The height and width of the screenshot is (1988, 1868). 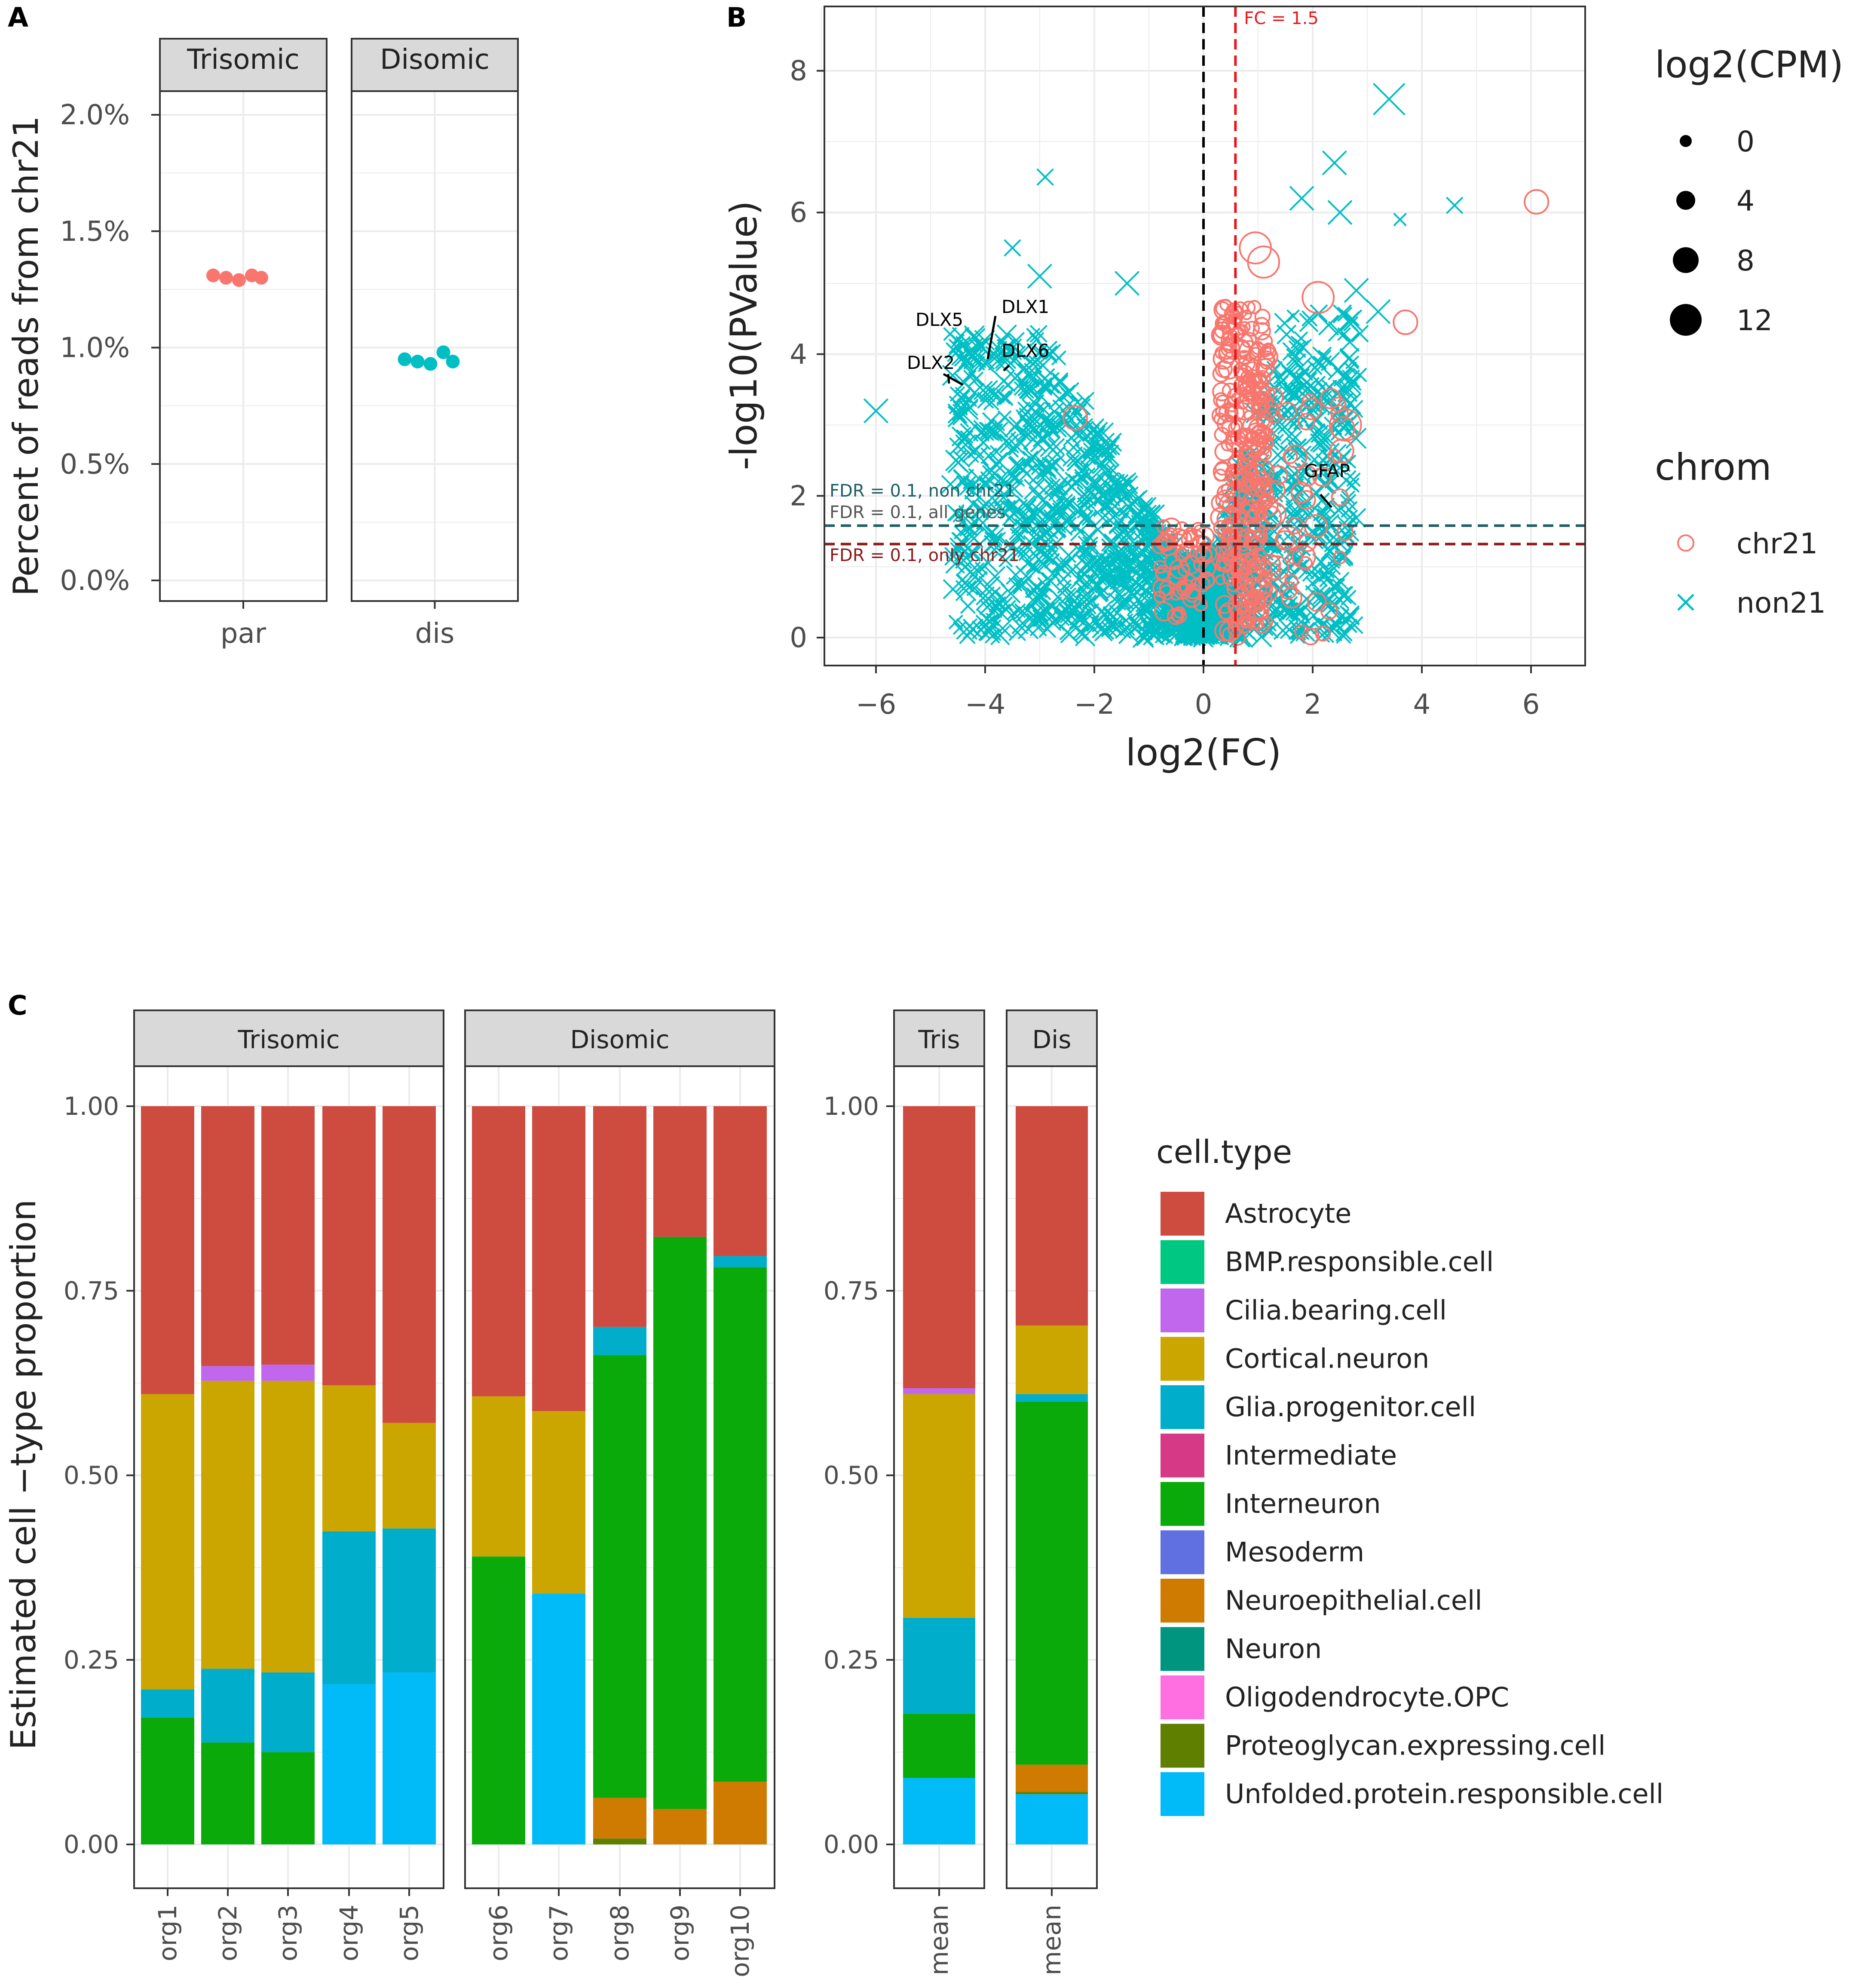 What do you see at coordinates (227, 1933) in the screenshot?
I see `x-tick-label: org2` at bounding box center [227, 1933].